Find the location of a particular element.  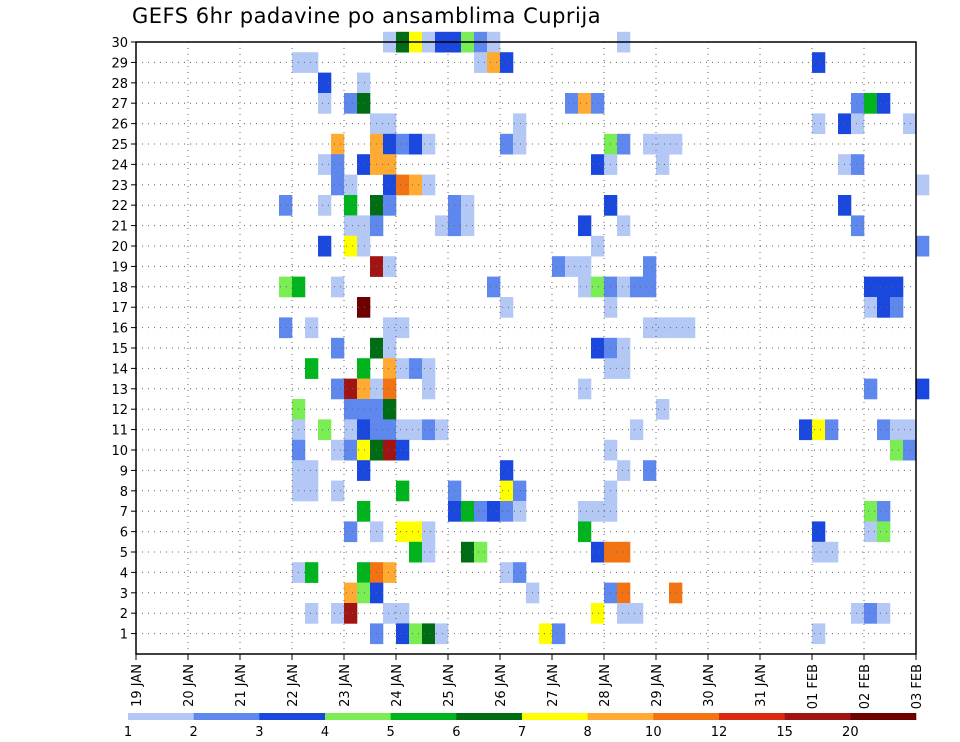

x-tick-label: 24 JAN is located at coordinates (397, 685).